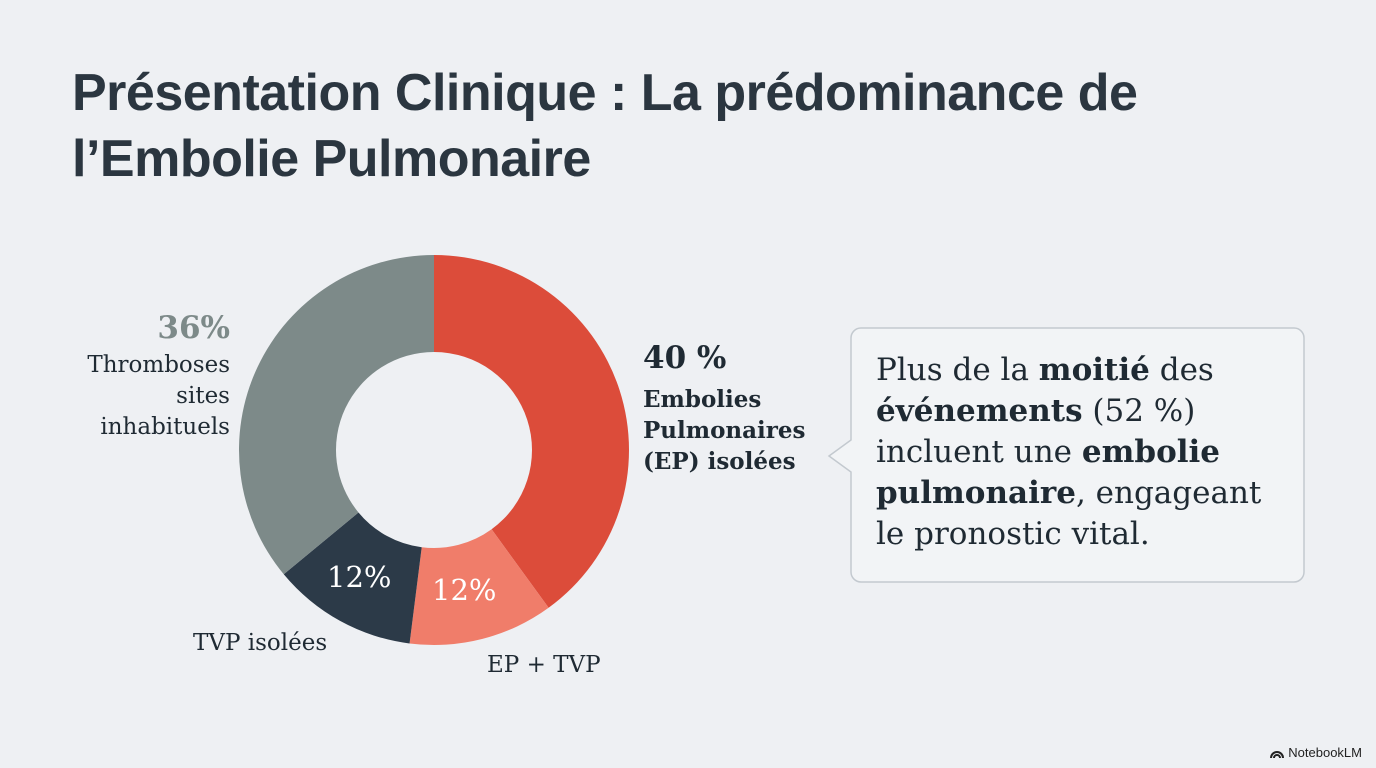 This screenshot has width=1376, height=768. I want to click on callout-run: embolie pulmonaire, so click(1048, 472).